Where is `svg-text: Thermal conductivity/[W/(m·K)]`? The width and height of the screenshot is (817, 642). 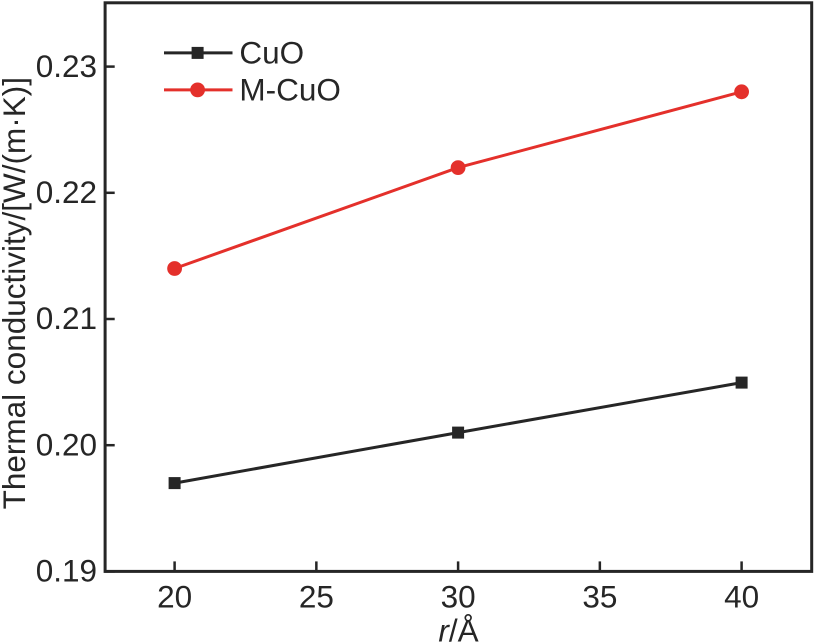
svg-text: Thermal conductivity/[W/(m·K)] is located at coordinates (16, 293).